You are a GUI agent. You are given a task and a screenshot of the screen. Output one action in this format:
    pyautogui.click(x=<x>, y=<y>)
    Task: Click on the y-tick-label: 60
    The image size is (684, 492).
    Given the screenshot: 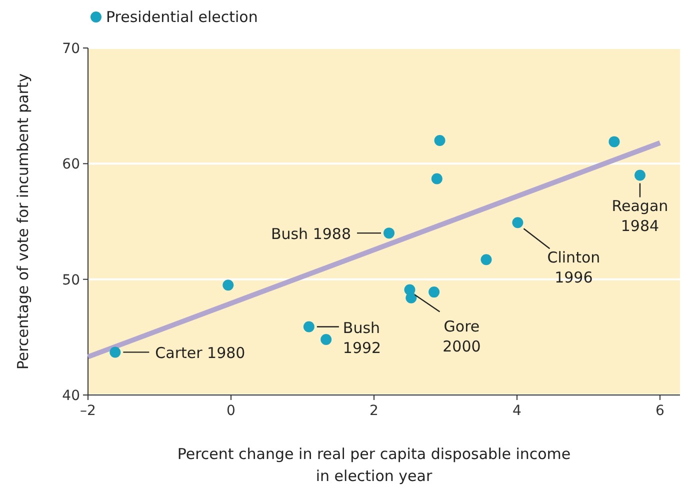 What is the action you would take?
    pyautogui.click(x=71, y=164)
    